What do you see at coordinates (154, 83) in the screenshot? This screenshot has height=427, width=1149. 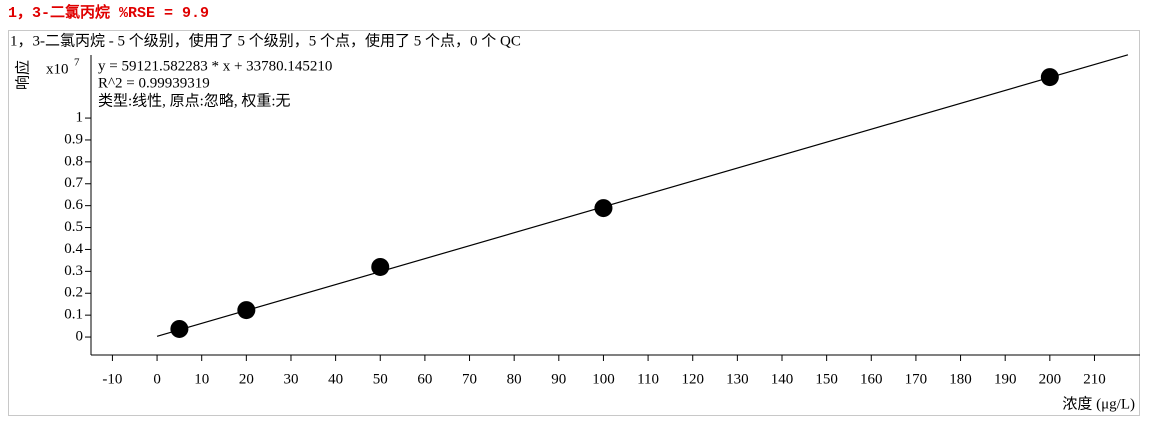 I see `r-squared: R^2 = 0.99939319` at bounding box center [154, 83].